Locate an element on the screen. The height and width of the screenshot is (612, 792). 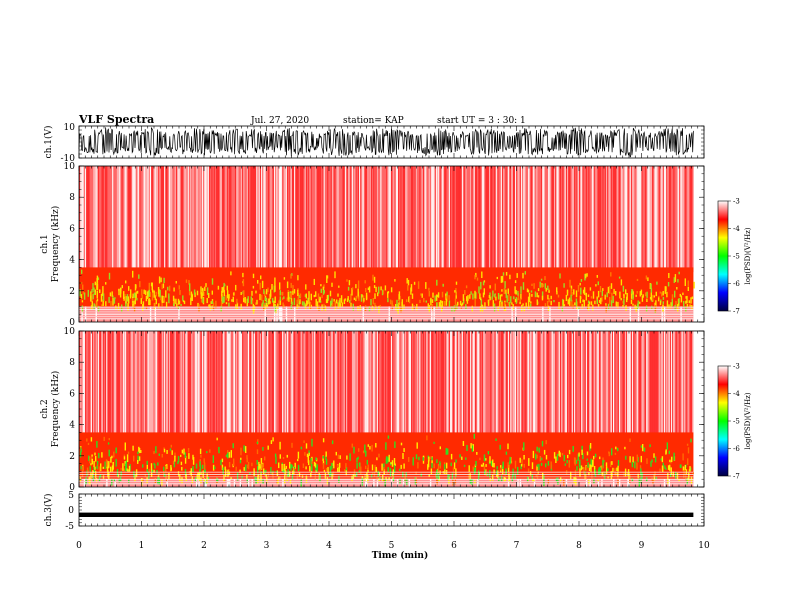
spectrum-gap is located at coordinates (543, 244).